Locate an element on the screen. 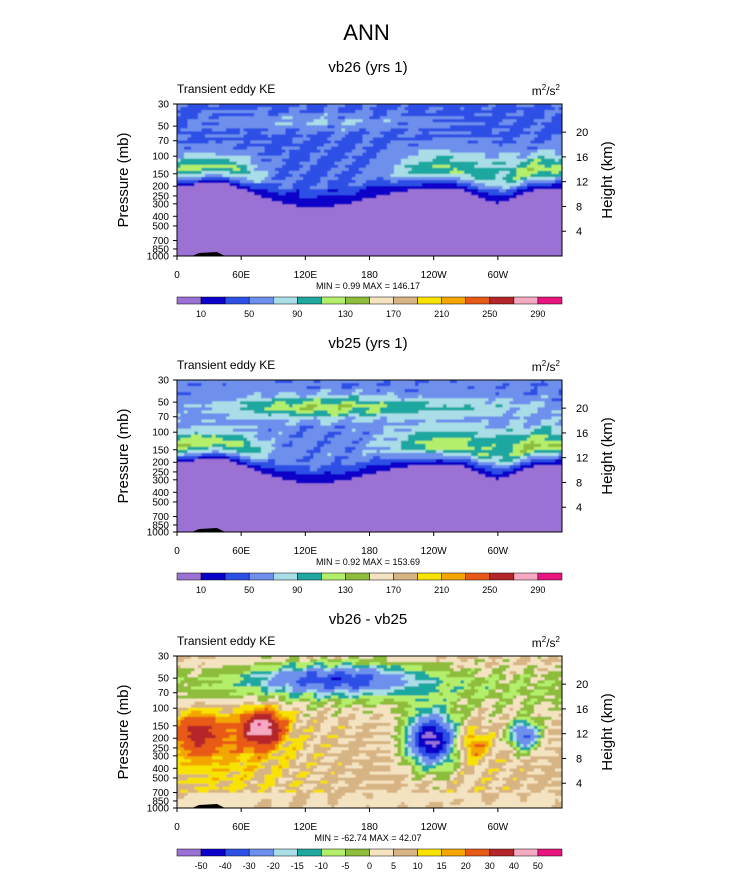 The width and height of the screenshot is (733, 872). panel-left-label-1: Transient eddy KE is located at coordinates (226, 365).